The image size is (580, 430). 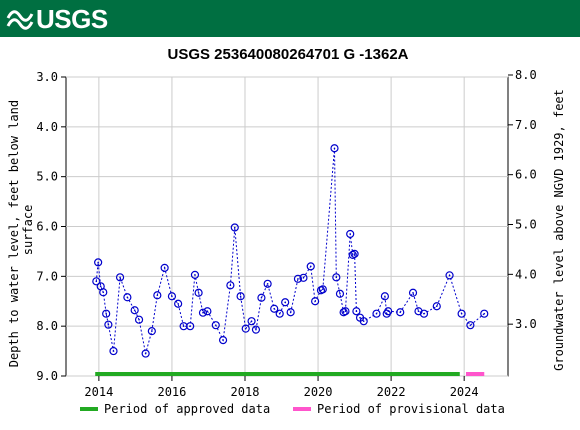 I want to click on x-tick-label: 2022, so click(x=391, y=392).